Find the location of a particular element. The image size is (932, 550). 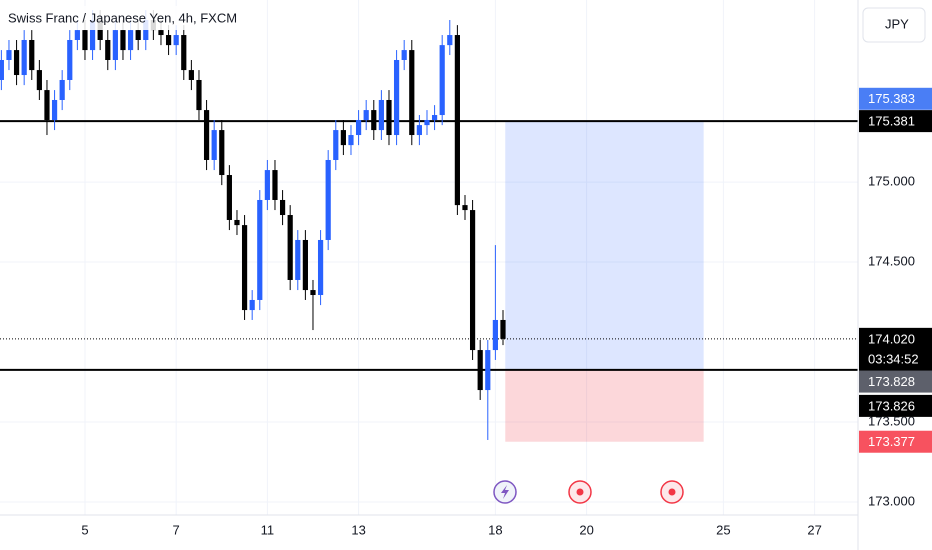

x-tick-label: 11 is located at coordinates (268, 529).